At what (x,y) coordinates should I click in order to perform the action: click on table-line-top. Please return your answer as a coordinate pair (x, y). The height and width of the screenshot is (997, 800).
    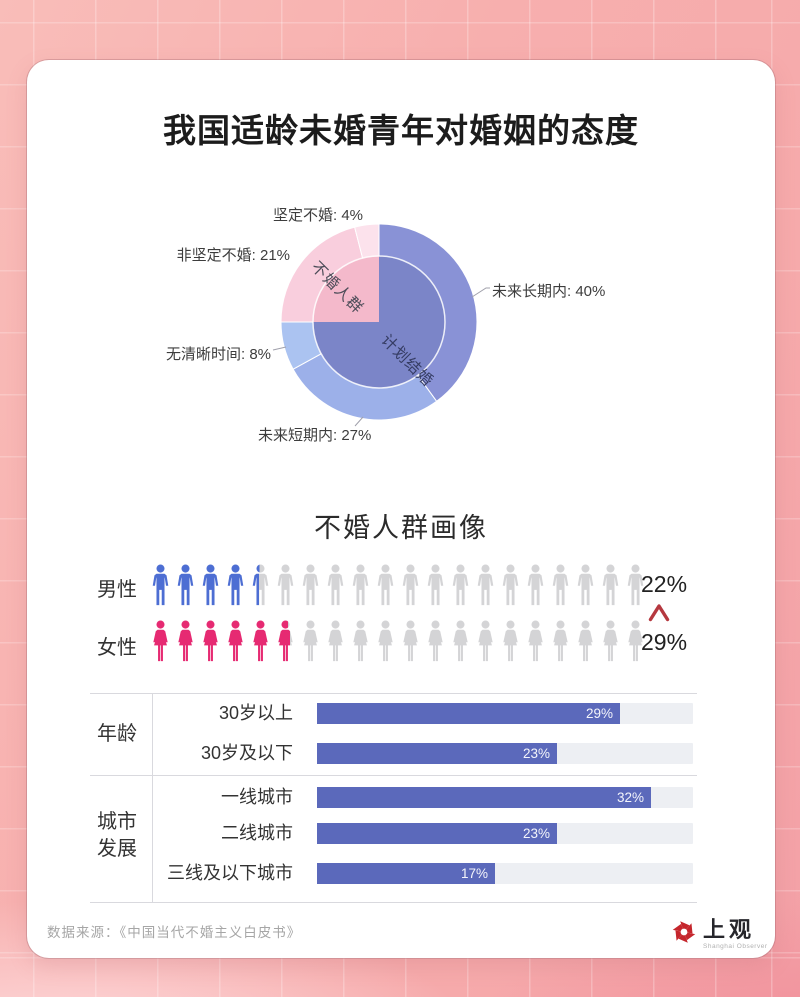
    Looking at the image, I should click on (393, 693).